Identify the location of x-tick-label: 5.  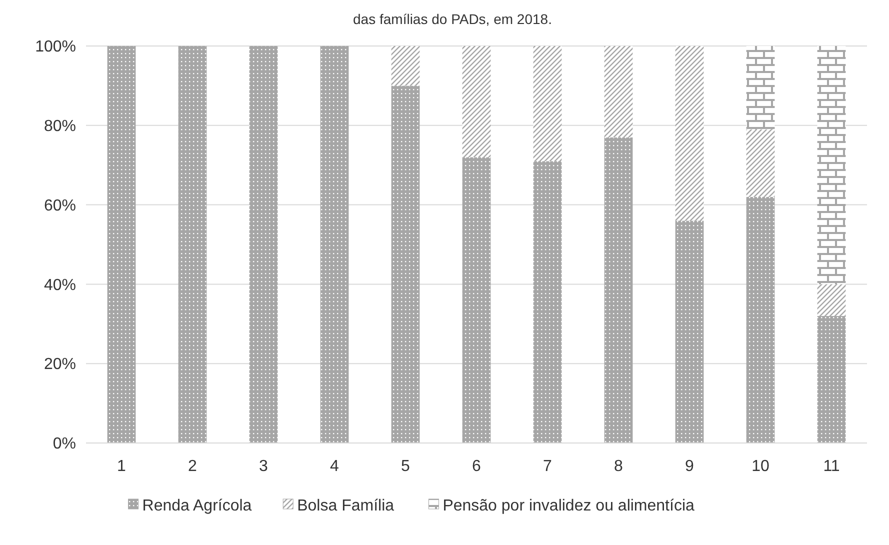
(405, 466).